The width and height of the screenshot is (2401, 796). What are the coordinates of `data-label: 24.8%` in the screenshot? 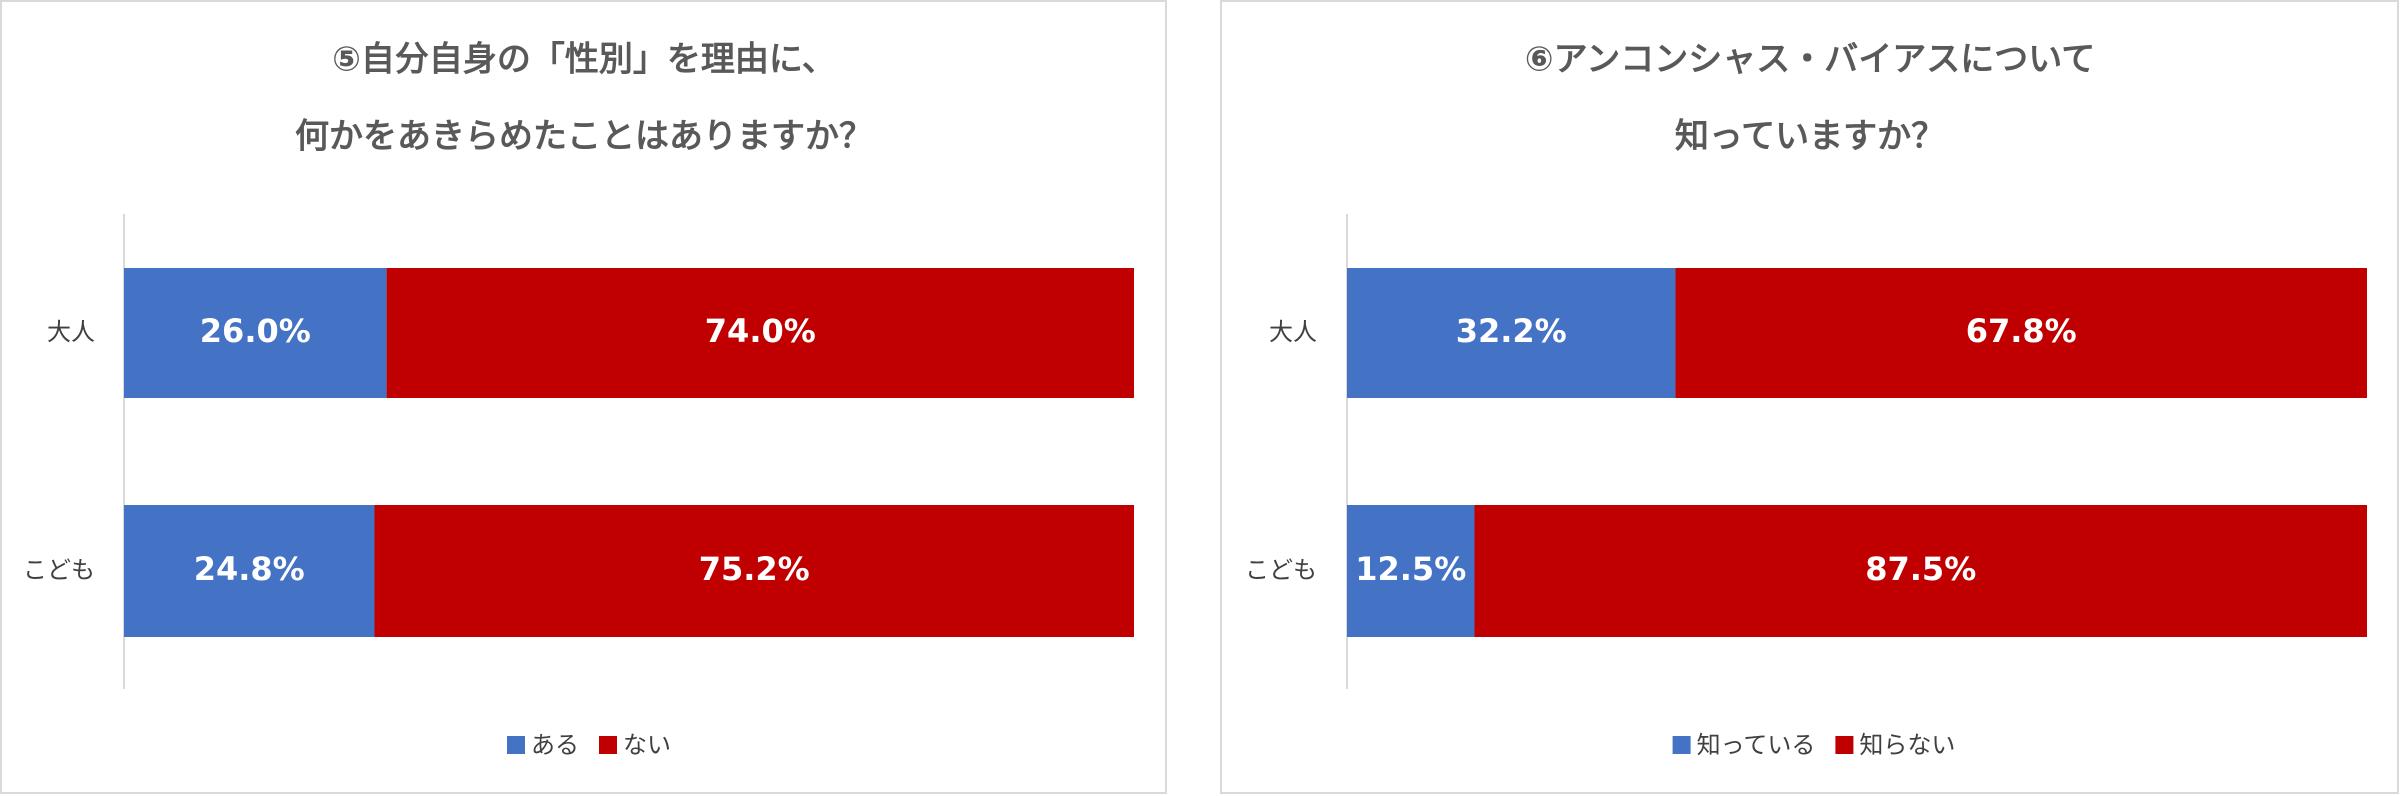 It's located at (249, 569).